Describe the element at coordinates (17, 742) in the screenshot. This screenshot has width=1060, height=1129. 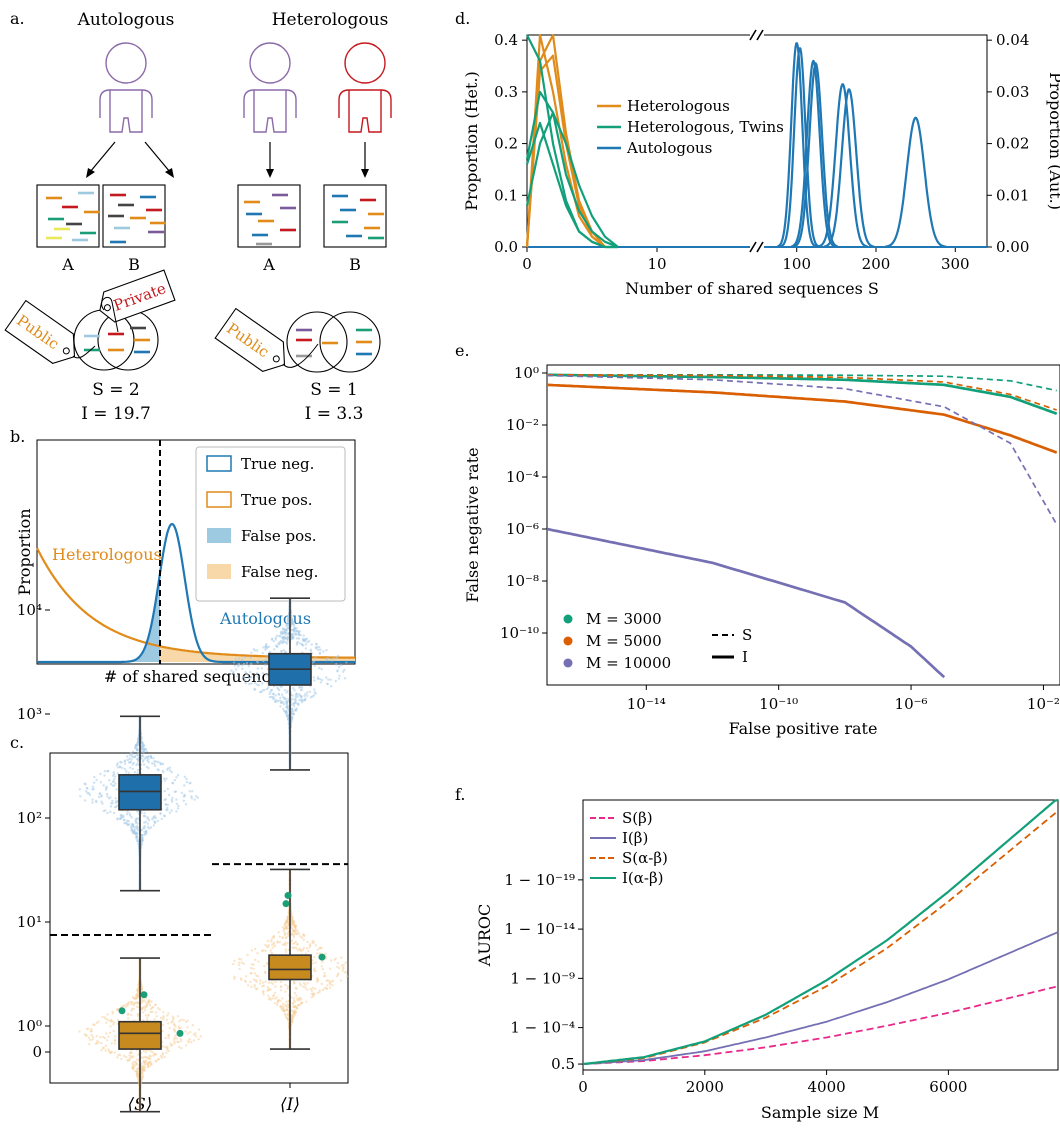
I see `panel-label-c: c.` at that location.